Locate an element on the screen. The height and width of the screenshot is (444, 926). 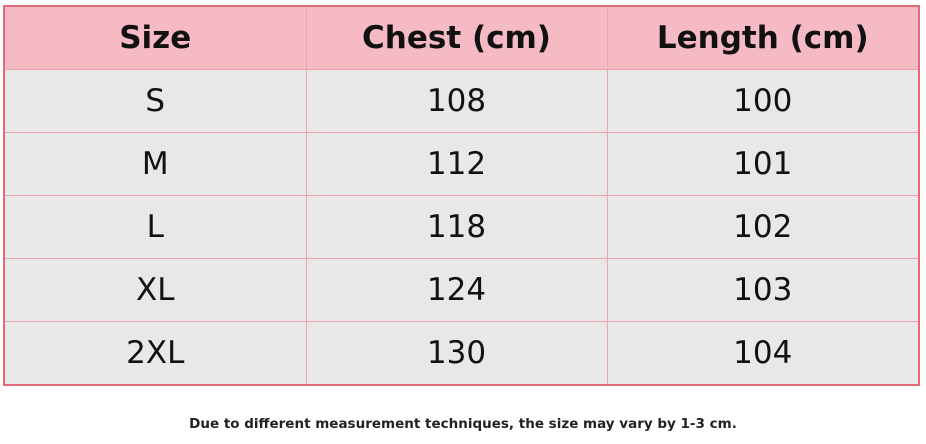
table-cell: 103 is located at coordinates (763, 290).